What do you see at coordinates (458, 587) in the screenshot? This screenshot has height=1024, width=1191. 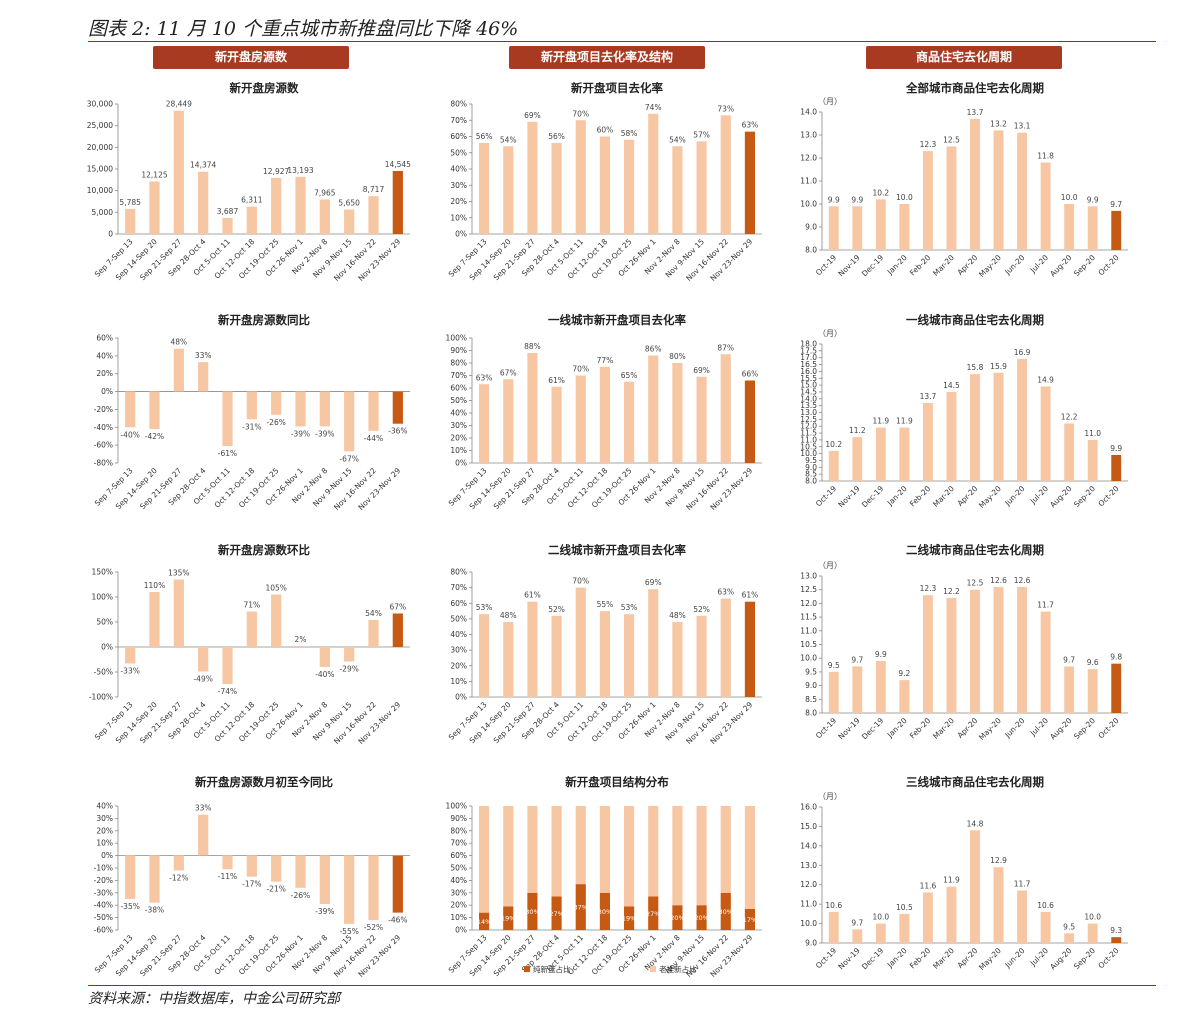 I see `y-tick-label: 70%` at bounding box center [458, 587].